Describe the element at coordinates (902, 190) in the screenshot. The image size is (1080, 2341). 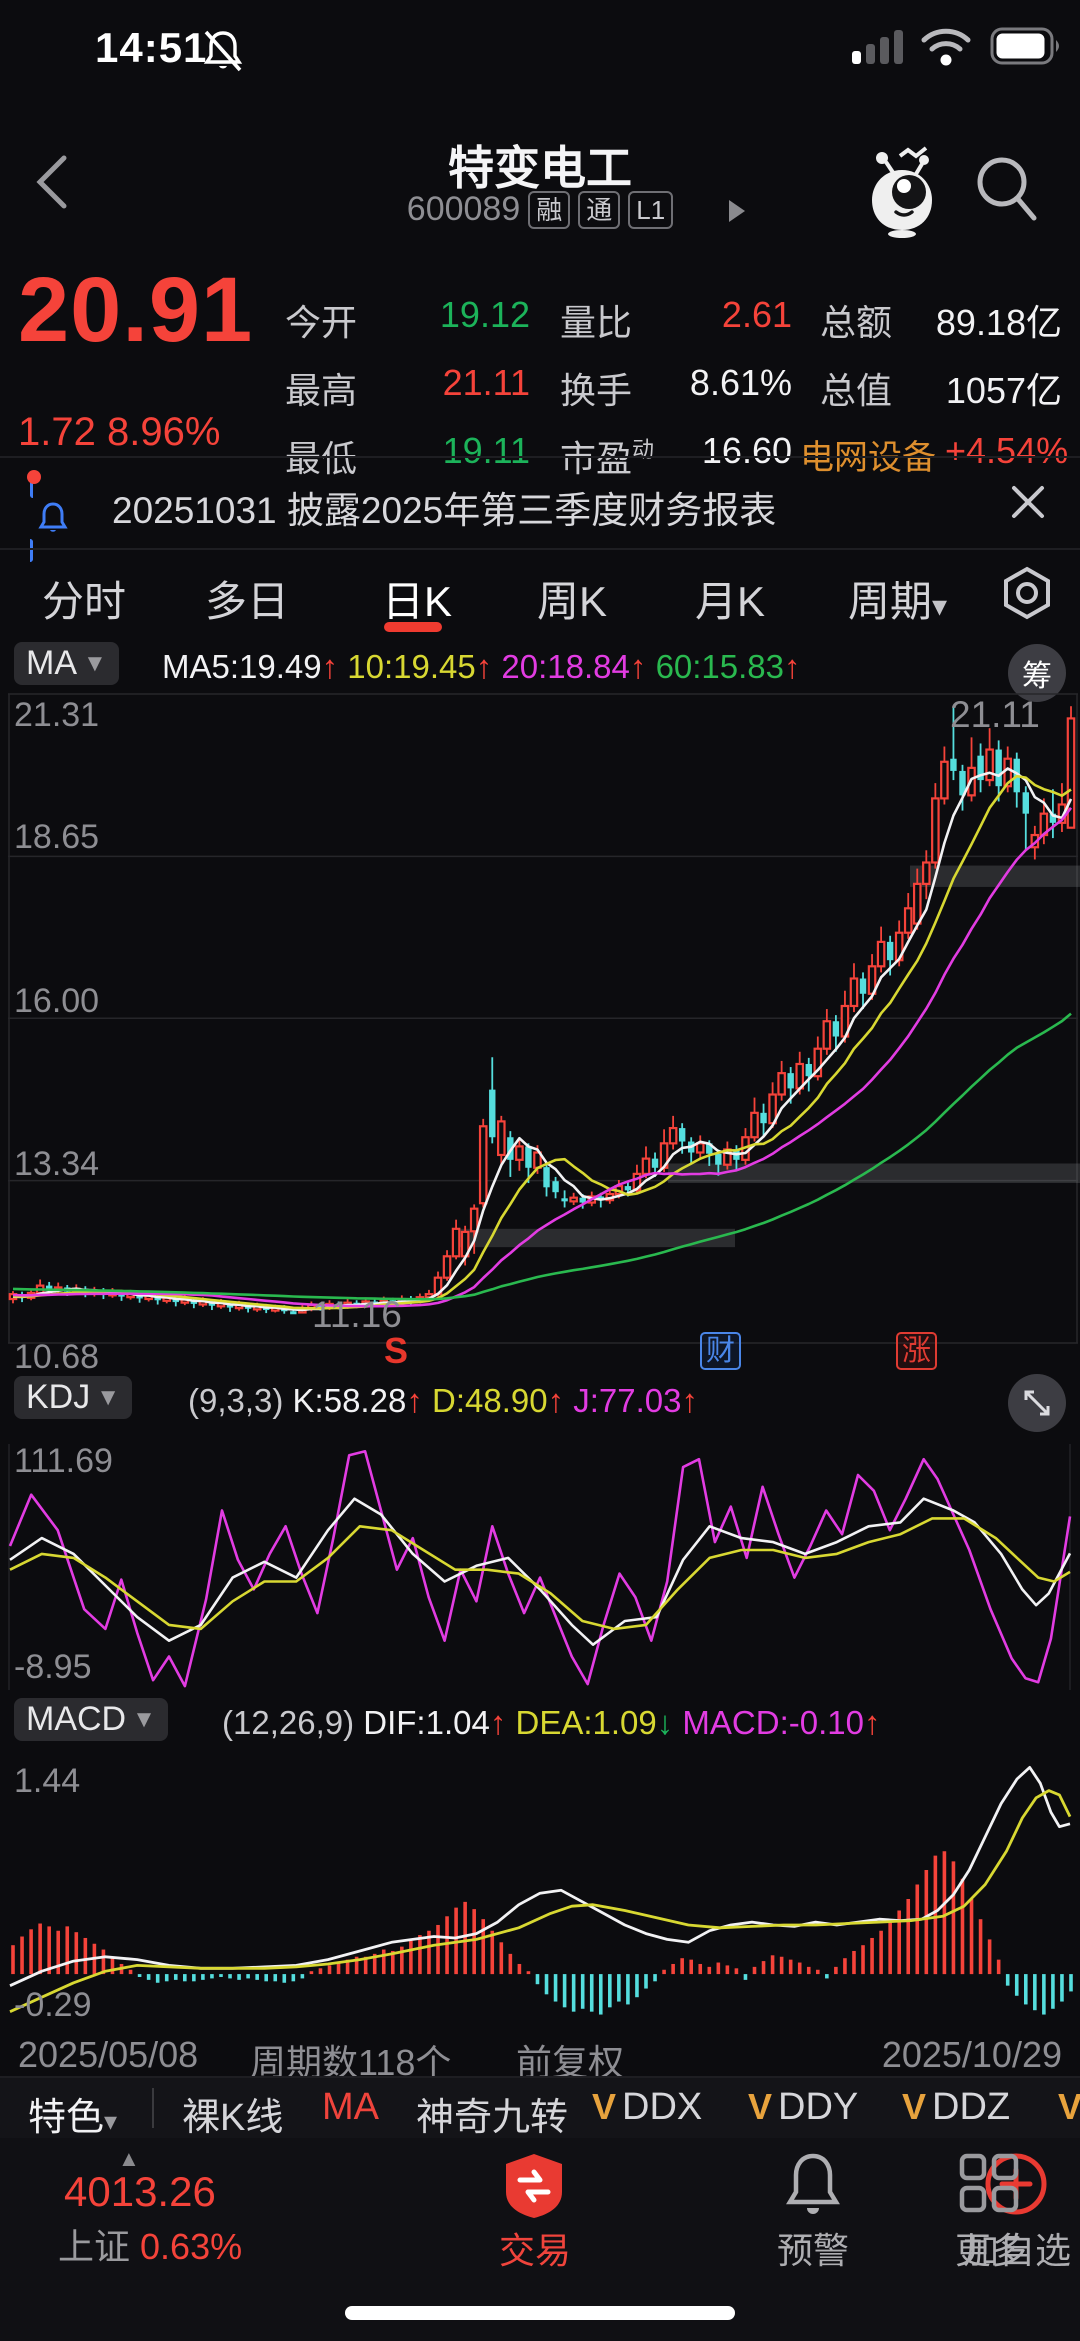
I see `mascot-robot-icon` at that location.